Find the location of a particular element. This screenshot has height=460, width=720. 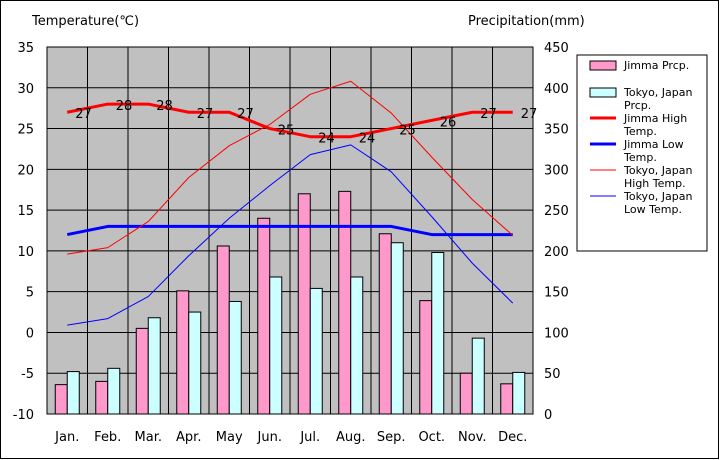

data-label: 26 is located at coordinates (448, 122).